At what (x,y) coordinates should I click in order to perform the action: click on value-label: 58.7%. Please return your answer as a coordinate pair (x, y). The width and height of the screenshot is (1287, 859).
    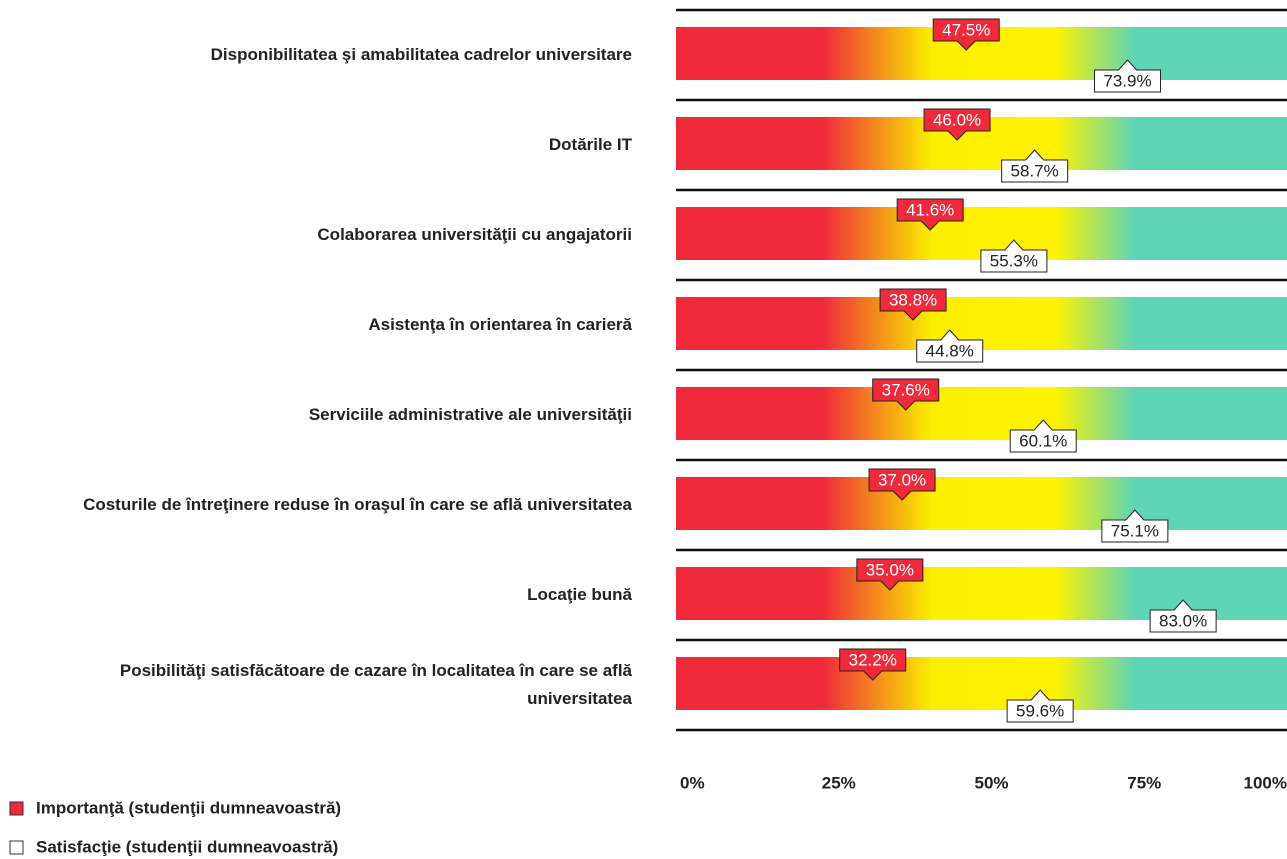
    Looking at the image, I should click on (1035, 170).